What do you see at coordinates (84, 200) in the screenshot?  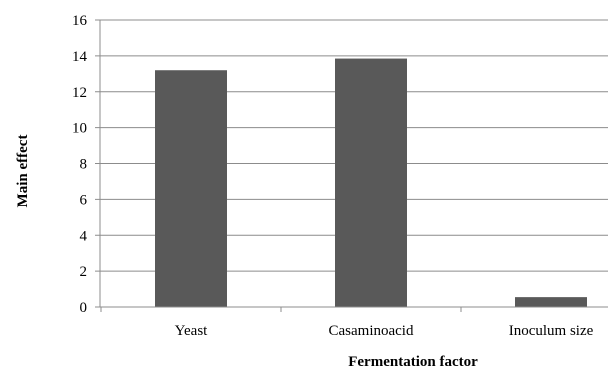 I see `y-tick-label: 6` at bounding box center [84, 200].